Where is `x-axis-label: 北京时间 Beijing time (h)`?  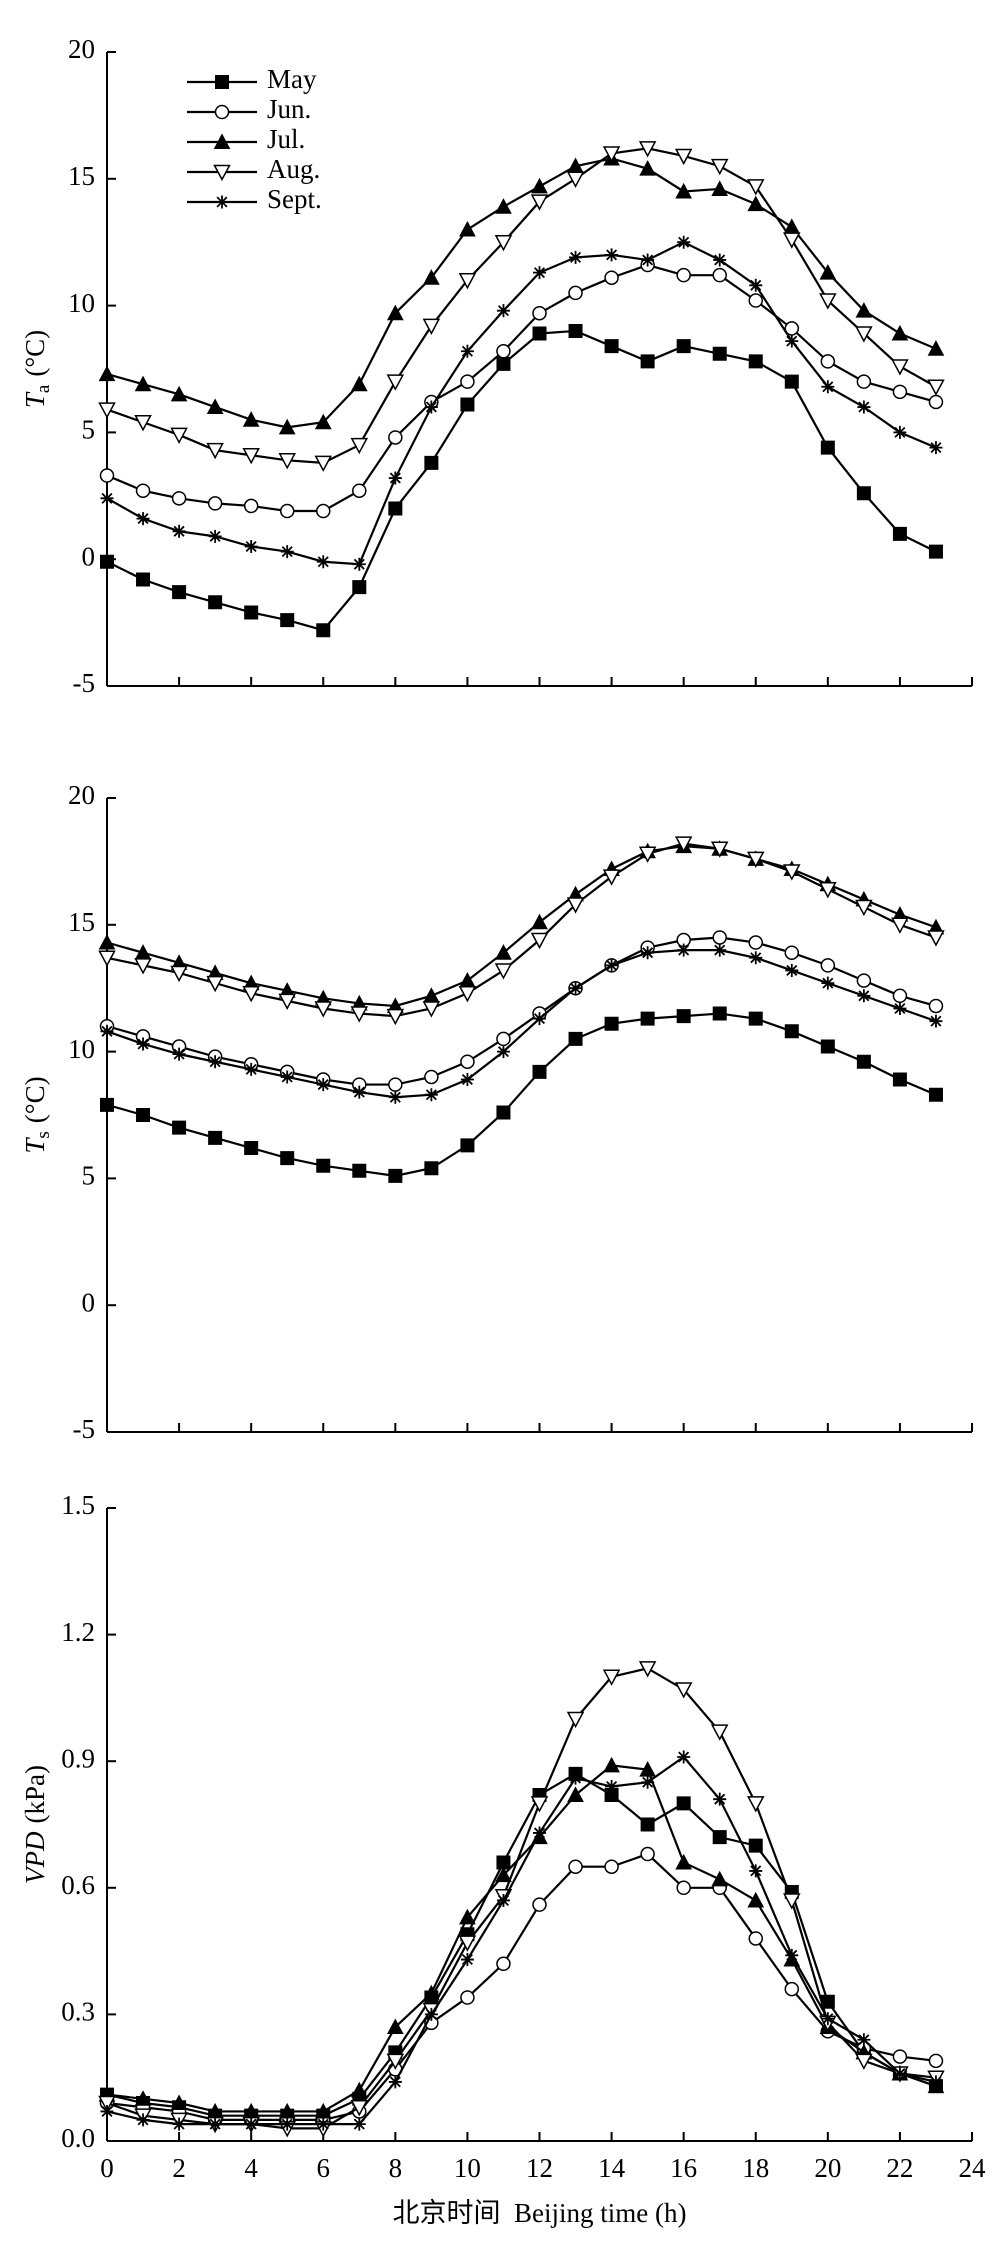 x-axis-label: 北京时间 Beijing time (h) is located at coordinates (540, 2213).